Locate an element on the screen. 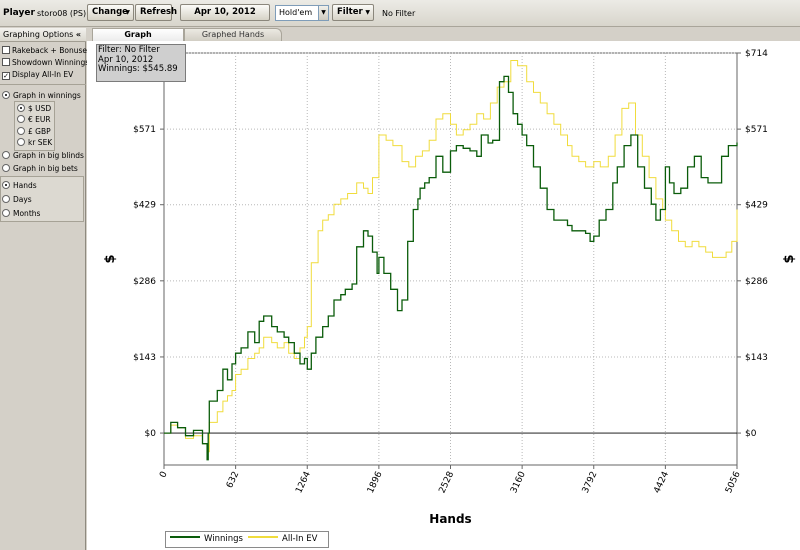 The image size is (800, 550). change-button: Change ▼ is located at coordinates (110, 12).